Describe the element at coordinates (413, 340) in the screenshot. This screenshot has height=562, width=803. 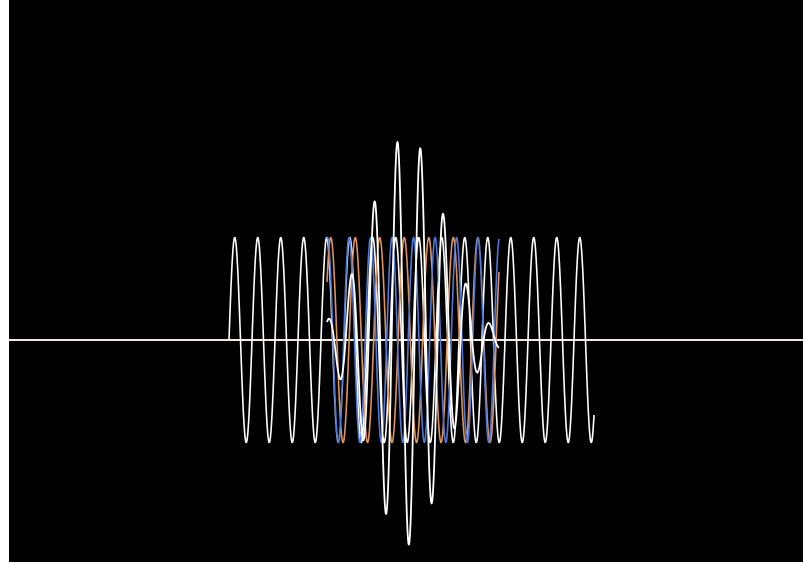
I see `waveform-wave-c` at that location.